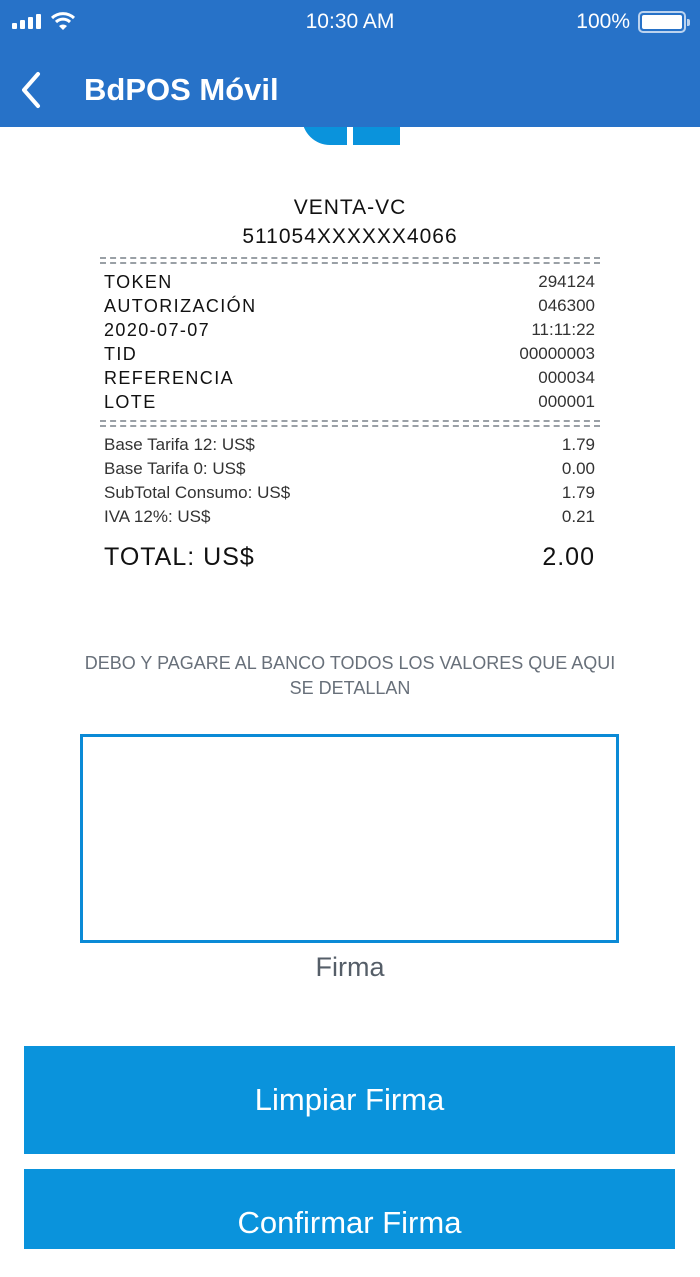 This screenshot has height=1277, width=700. I want to click on wifi-icon, so click(63, 21).